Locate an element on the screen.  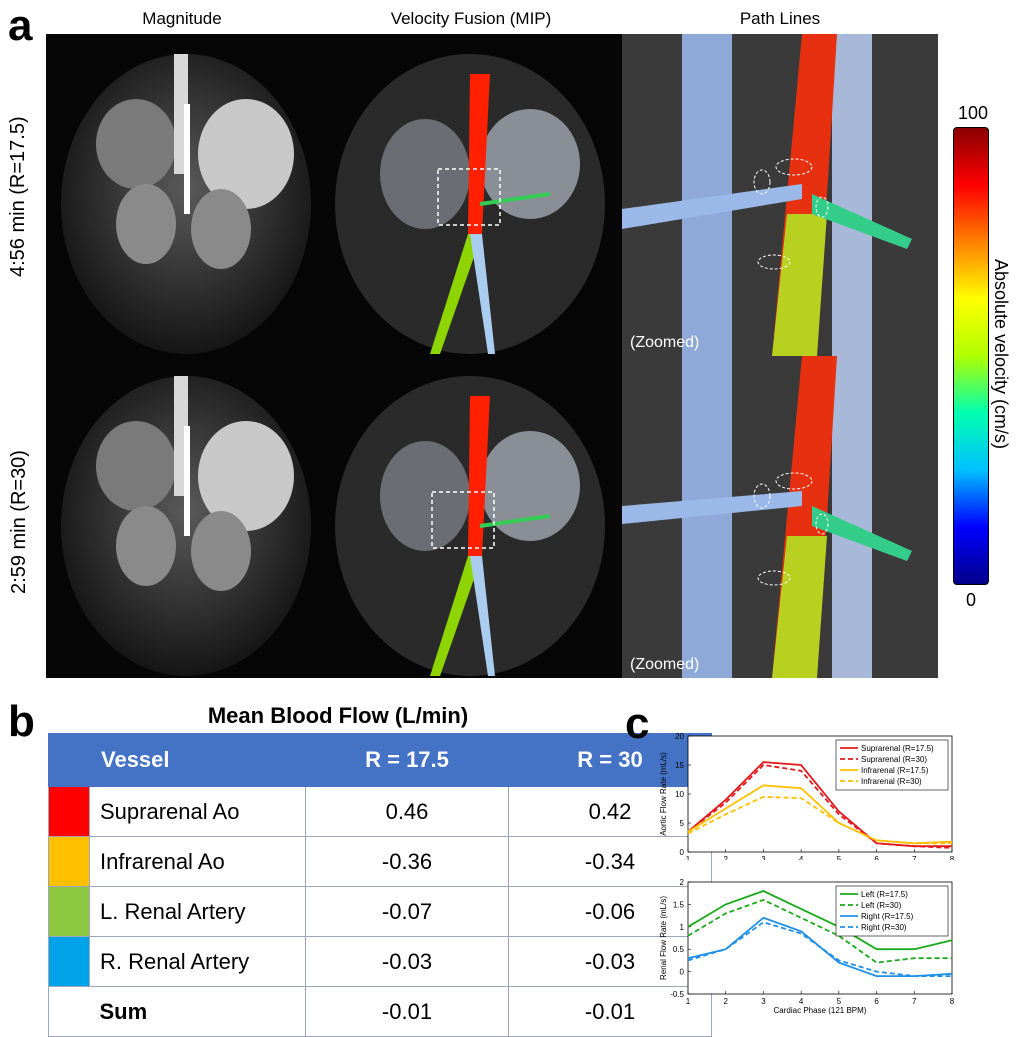
y-tick-label: 1 is located at coordinates (682, 927).